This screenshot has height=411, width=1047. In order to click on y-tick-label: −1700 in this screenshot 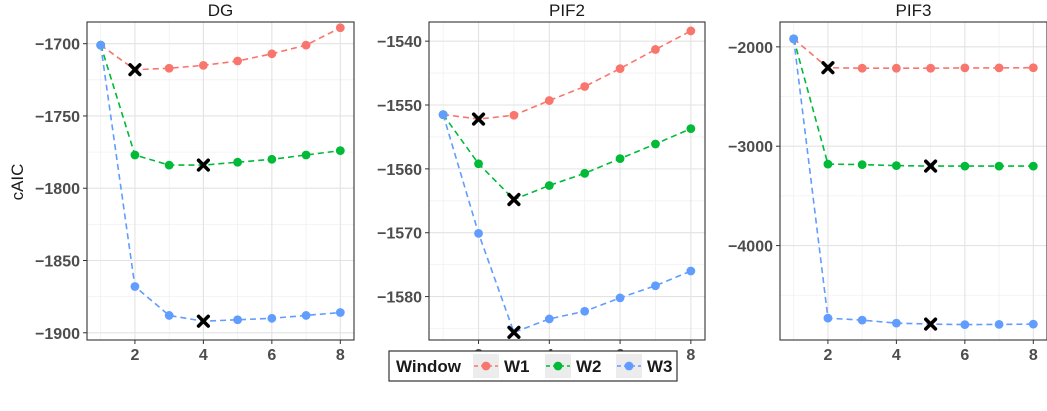, I will do `click(57, 45)`.